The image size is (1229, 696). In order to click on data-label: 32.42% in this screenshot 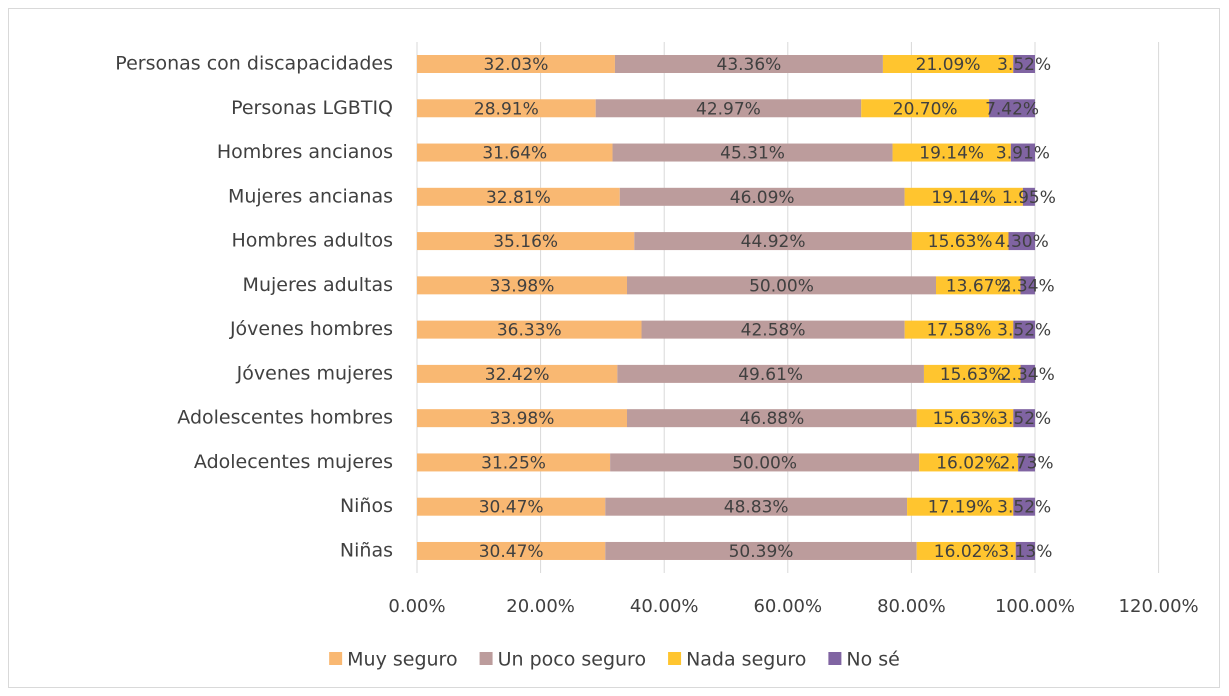, I will do `click(517, 375)`.